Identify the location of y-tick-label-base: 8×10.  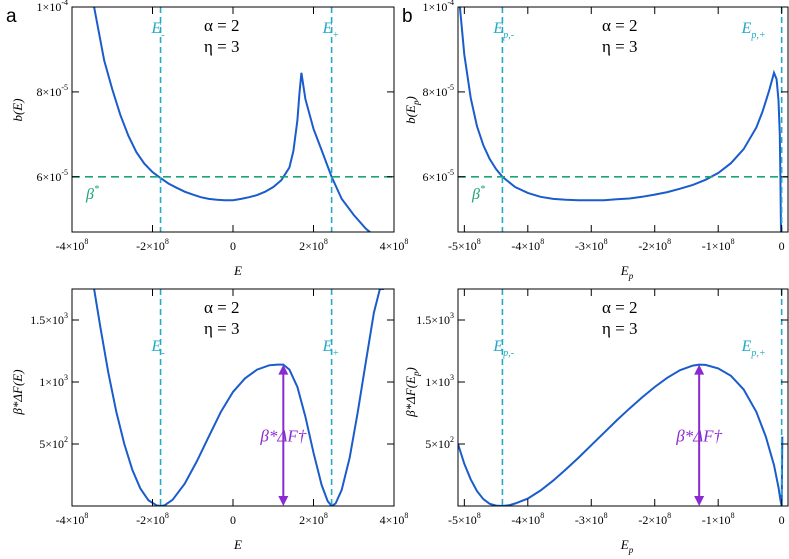
(435, 92).